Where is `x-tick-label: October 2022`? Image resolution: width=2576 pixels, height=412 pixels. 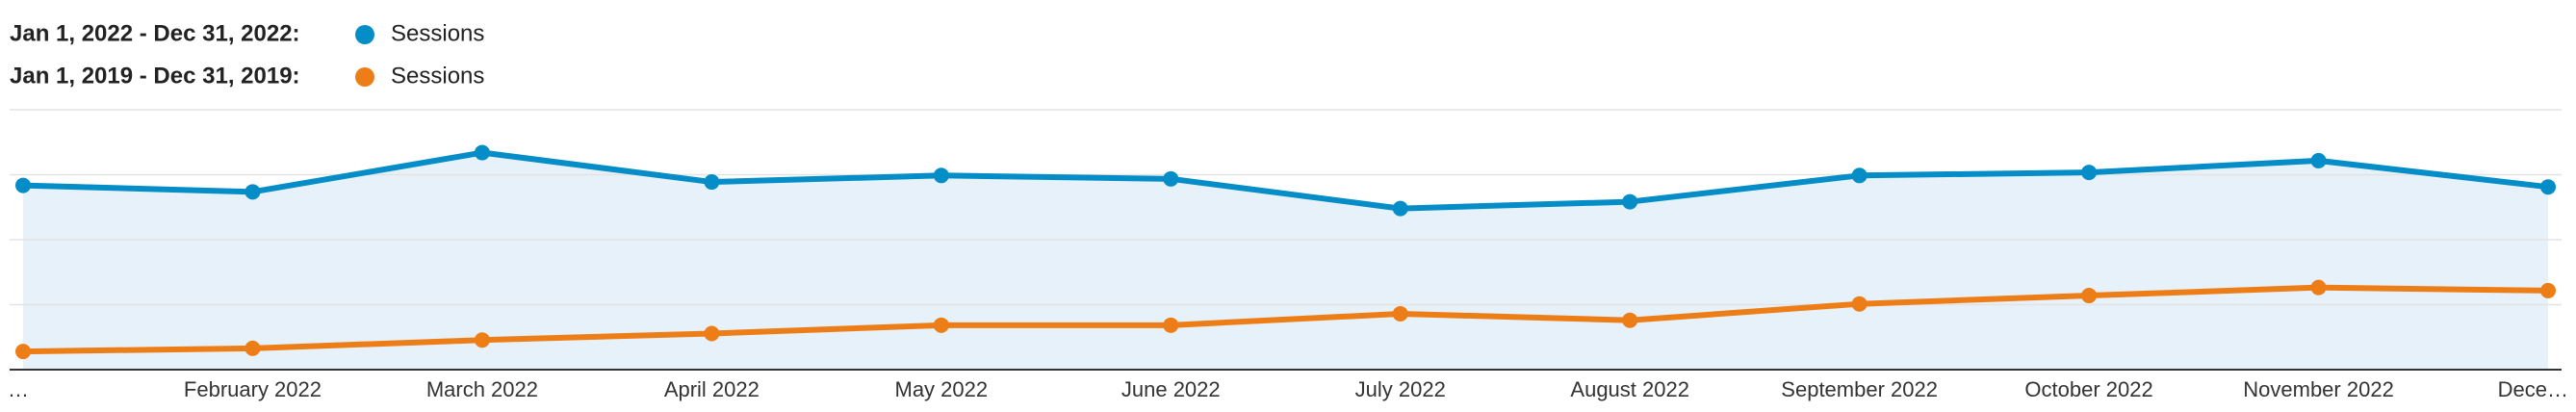
x-tick-label: October 2022 is located at coordinates (2088, 389).